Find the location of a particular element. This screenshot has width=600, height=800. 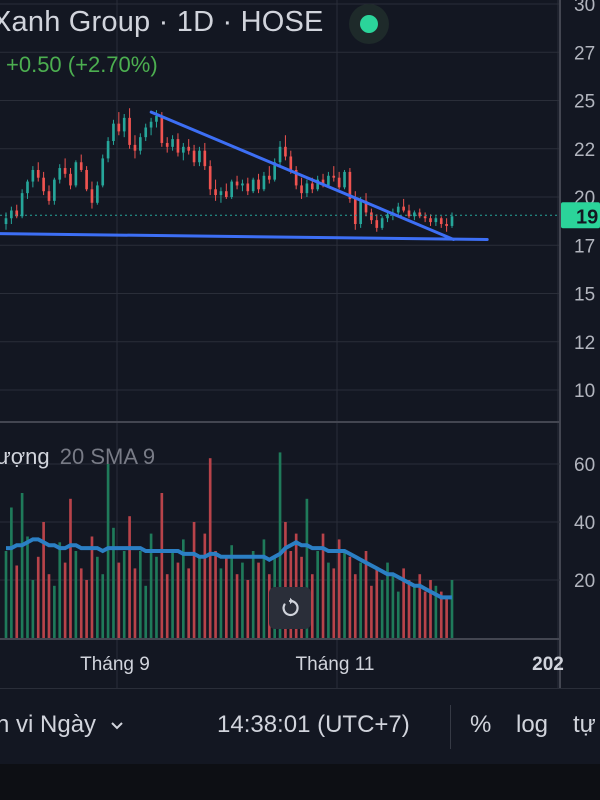

time-axis-label: Tháng 9 is located at coordinates (115, 664).